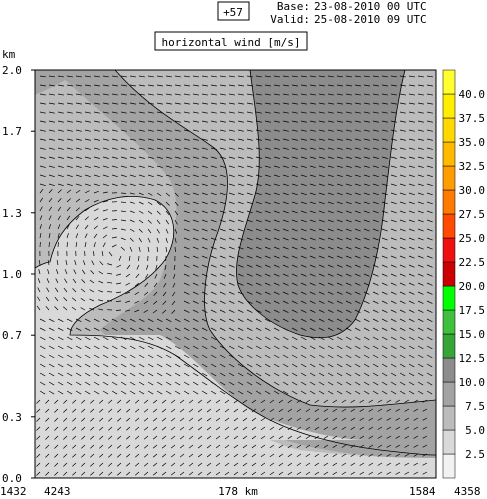  I want to click on y-axis: 2.01.71.31.00.70.30.0, so click(18, 274).